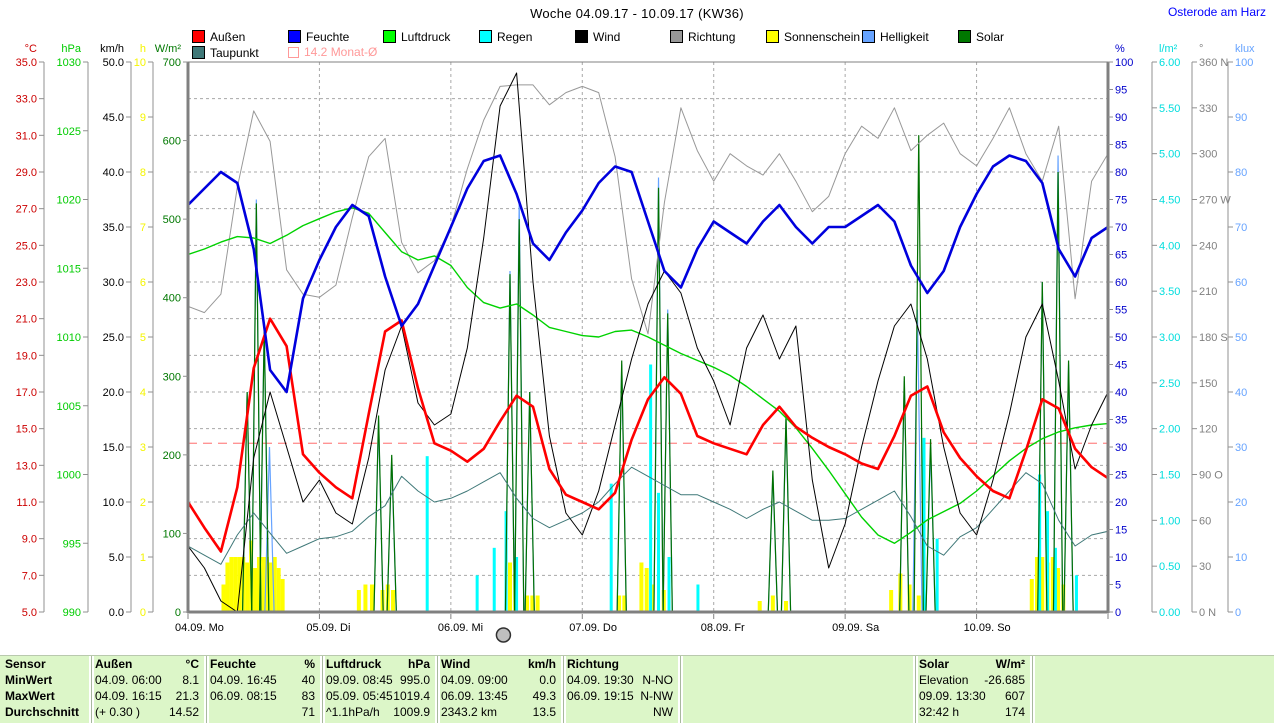  I want to click on tick-label: 5.50, so click(1169, 109).